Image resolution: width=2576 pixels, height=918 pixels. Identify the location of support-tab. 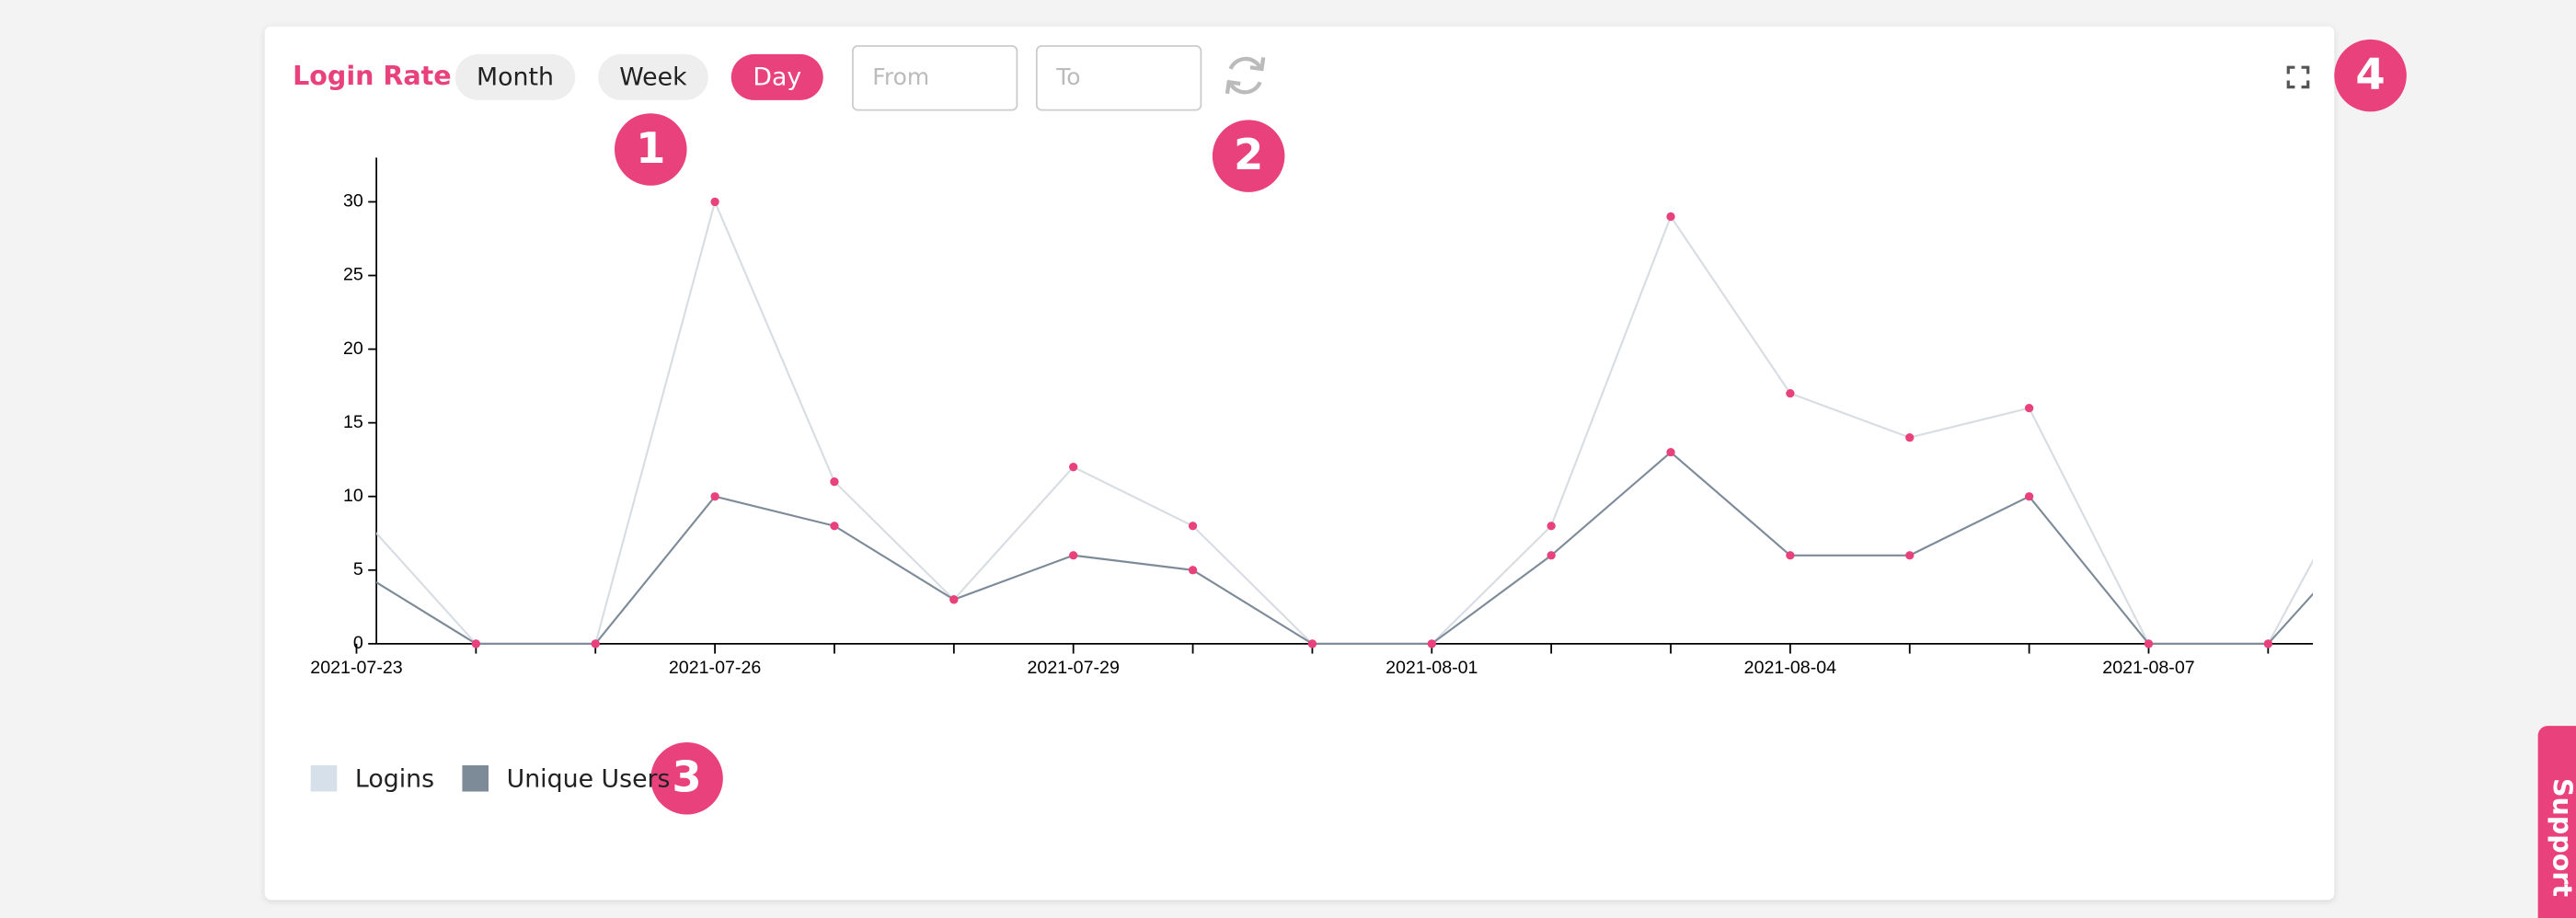
(2556, 822).